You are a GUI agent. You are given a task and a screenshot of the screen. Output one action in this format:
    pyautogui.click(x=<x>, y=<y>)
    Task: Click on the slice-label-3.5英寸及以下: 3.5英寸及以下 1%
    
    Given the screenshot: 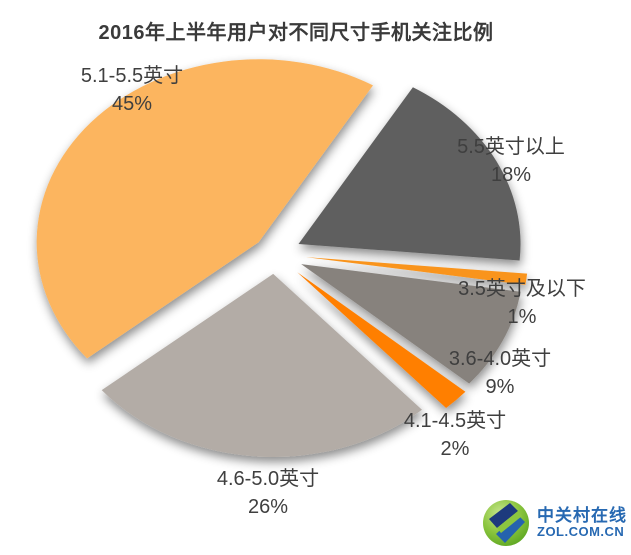 What is the action you would take?
    pyautogui.click(x=521, y=303)
    